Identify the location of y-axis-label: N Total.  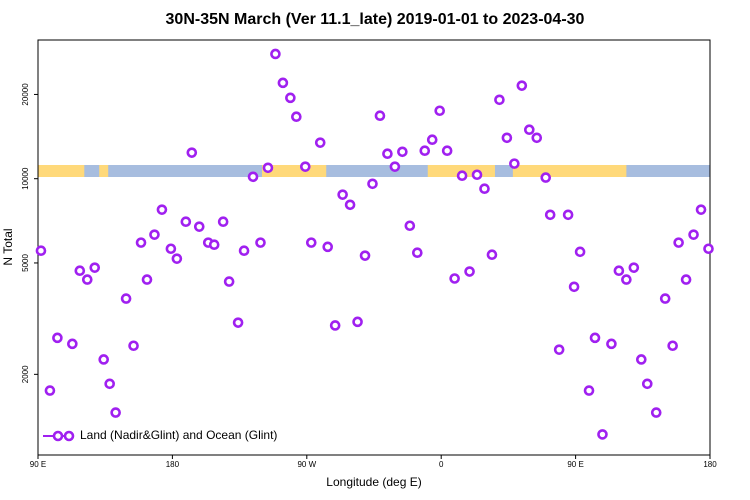
(8, 246).